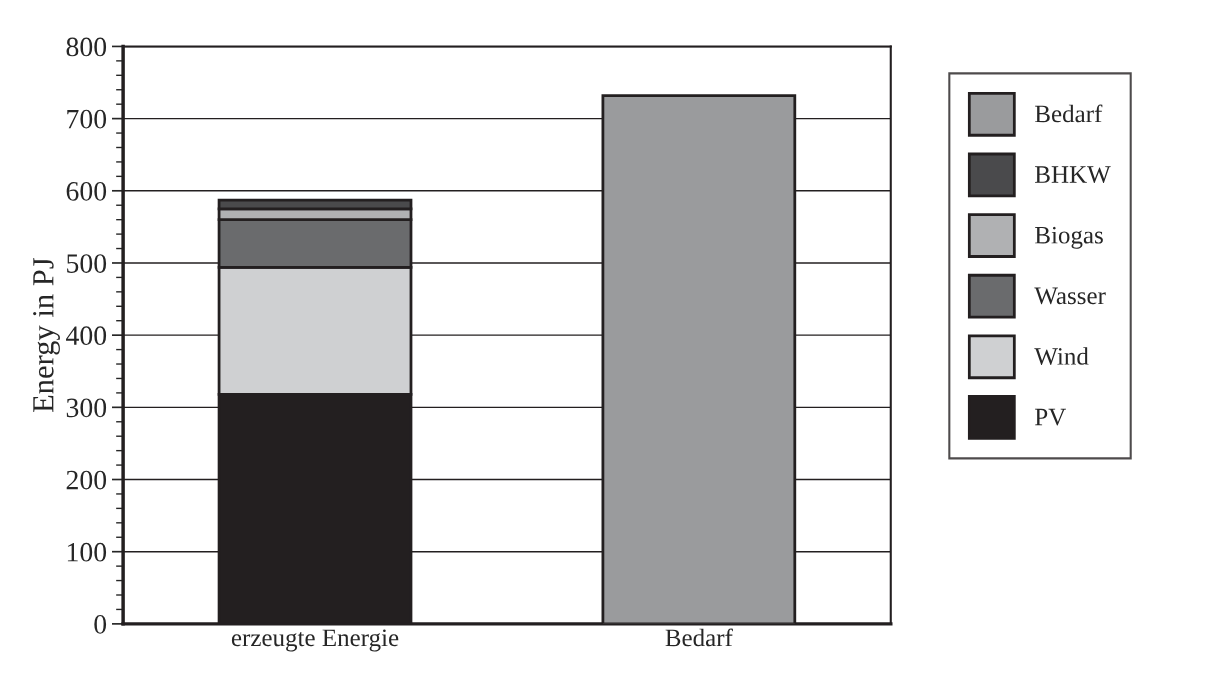 The image size is (1207, 673). What do you see at coordinates (46, 335) in the screenshot?
I see `y-axis-title: Energy in PJ` at bounding box center [46, 335].